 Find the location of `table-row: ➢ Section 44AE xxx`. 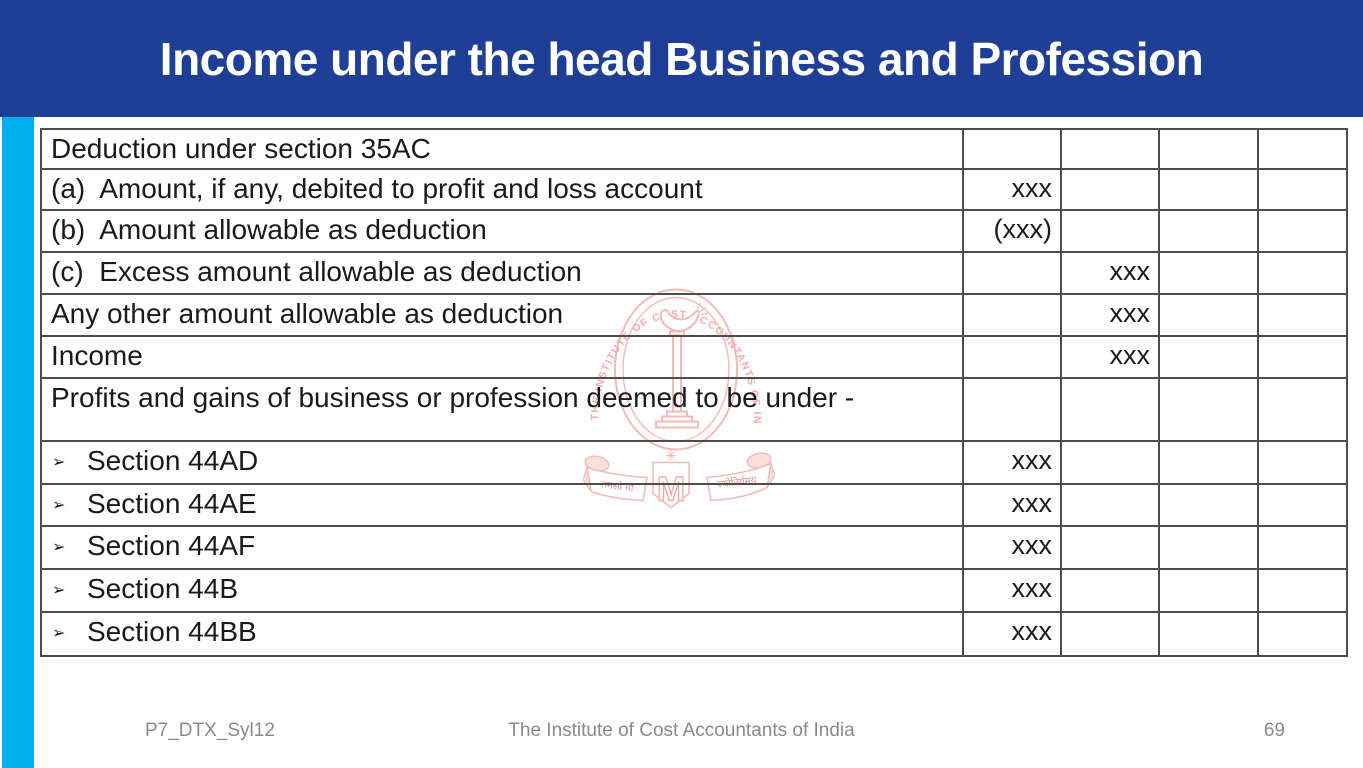

table-row: ➢ Section 44AE xxx is located at coordinates (694, 505).